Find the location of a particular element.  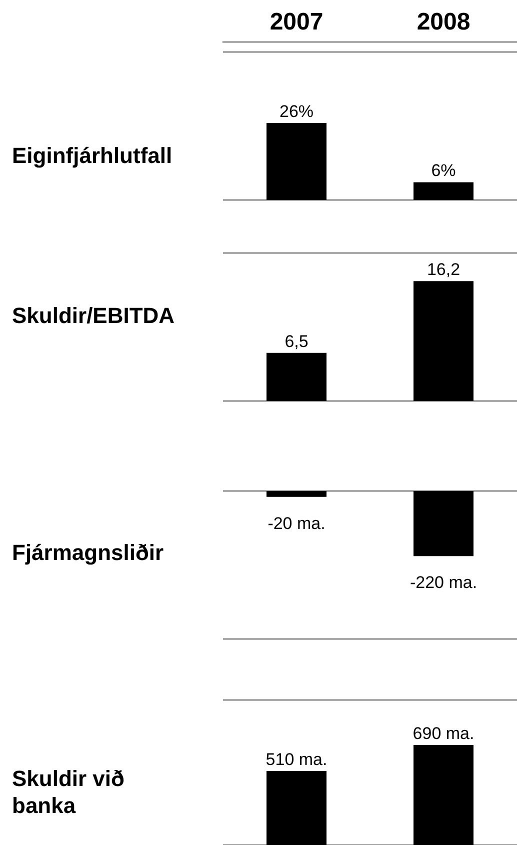

data-label: -220 ma. is located at coordinates (444, 582).